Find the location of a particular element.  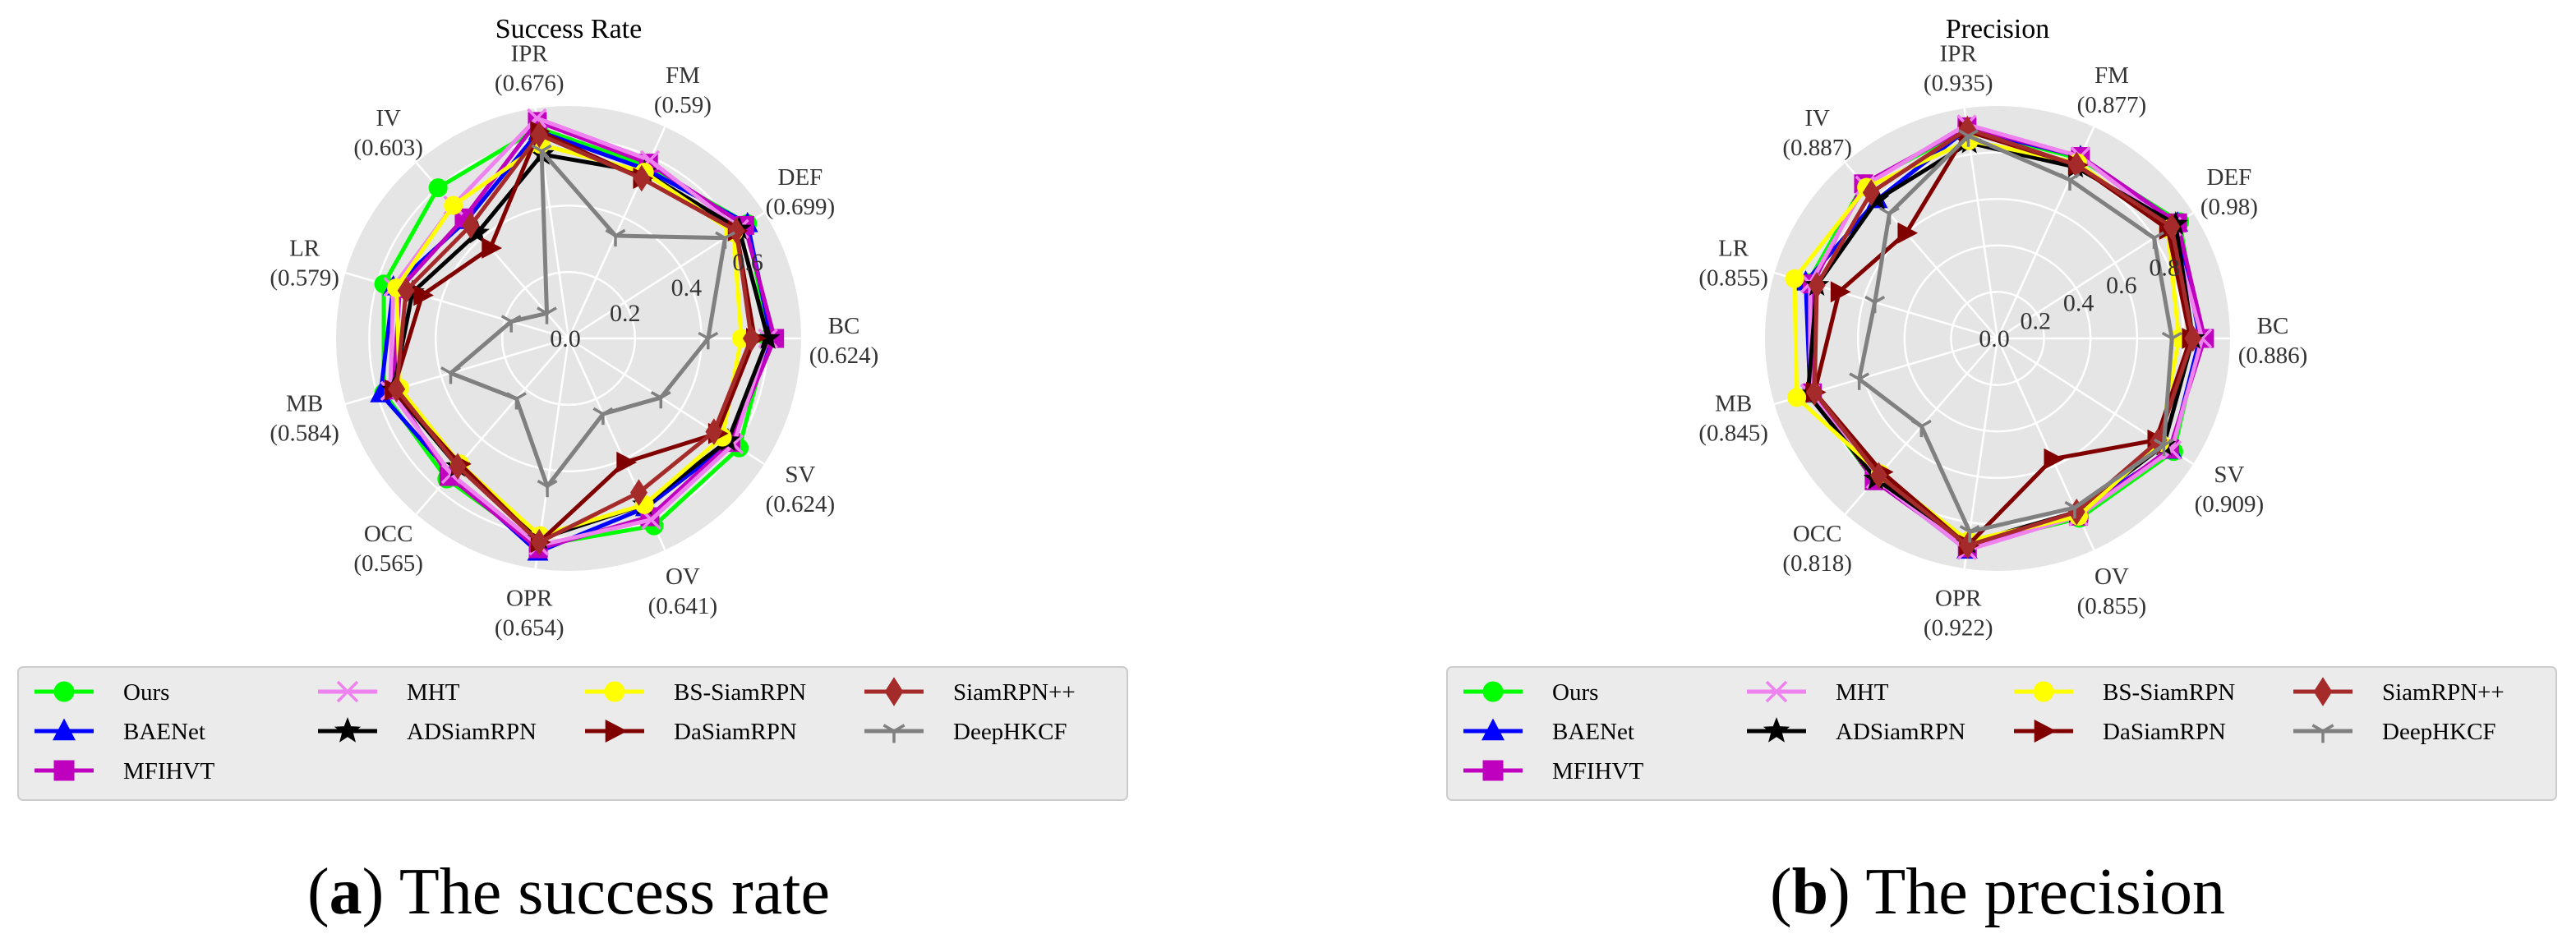

legend-label: MFIHVT is located at coordinates (168, 771).